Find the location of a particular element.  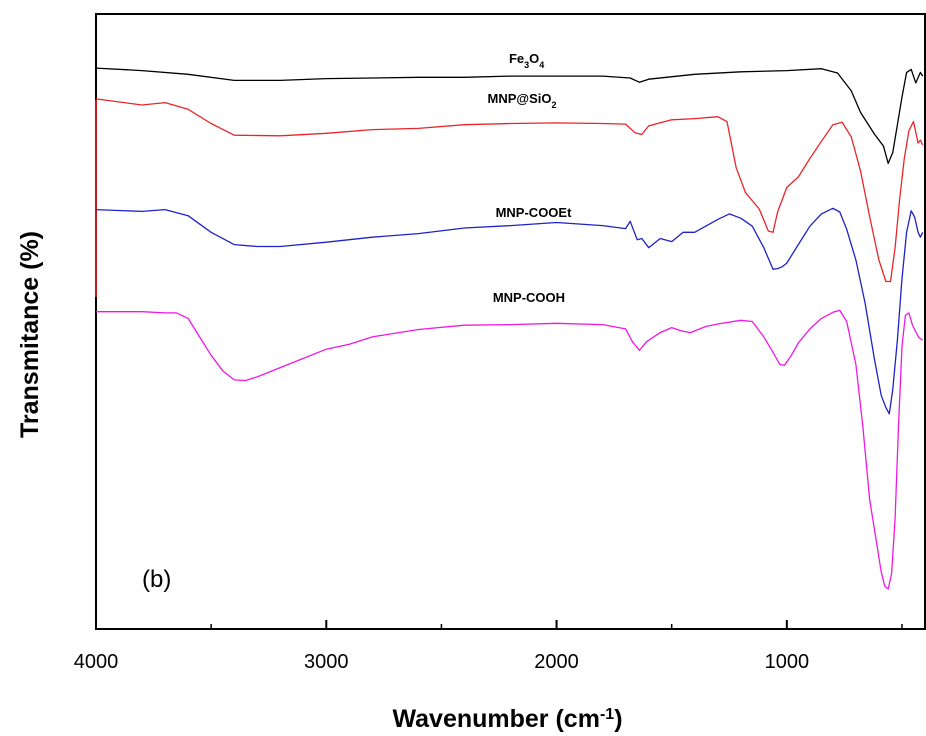

series-line-fe3o4 is located at coordinates (509, 116).